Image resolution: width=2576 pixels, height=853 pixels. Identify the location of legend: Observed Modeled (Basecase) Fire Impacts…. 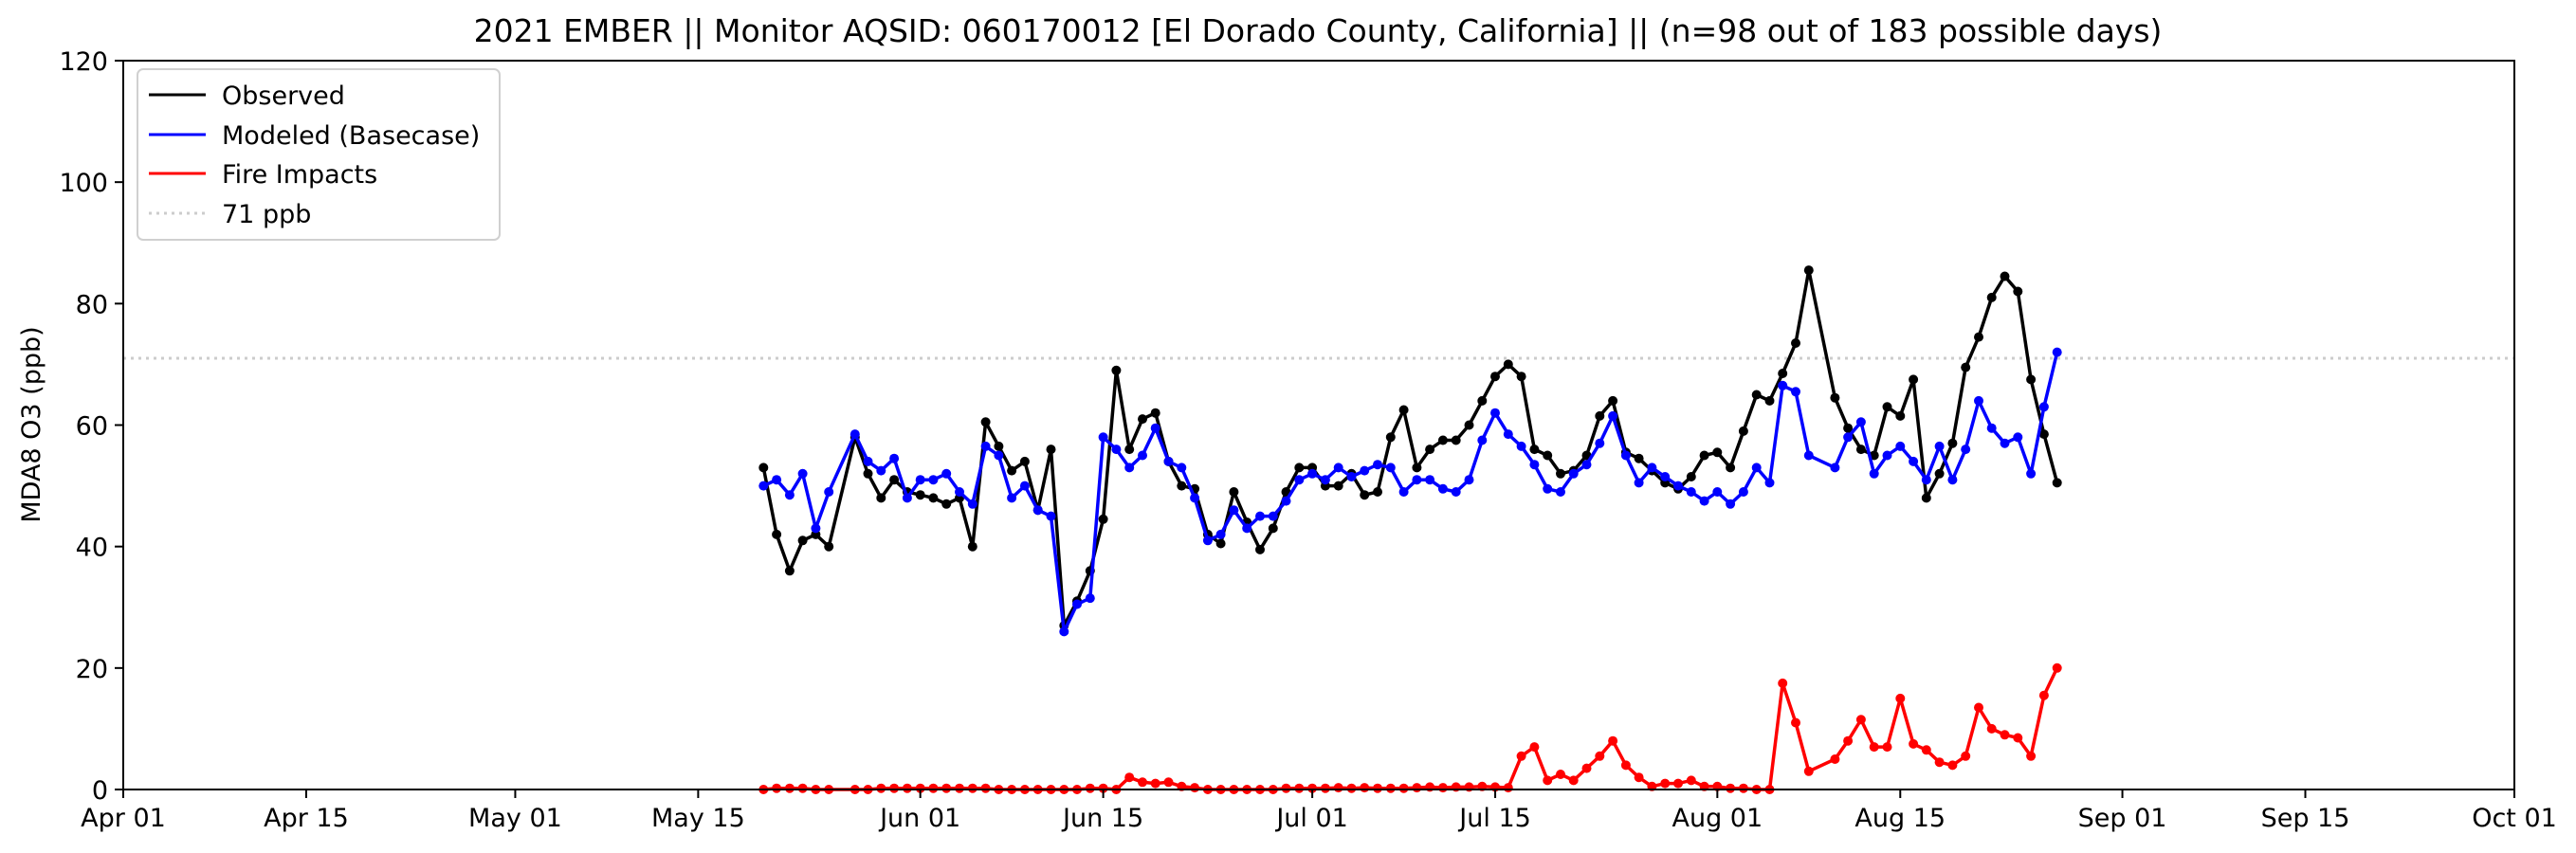
(319, 154).